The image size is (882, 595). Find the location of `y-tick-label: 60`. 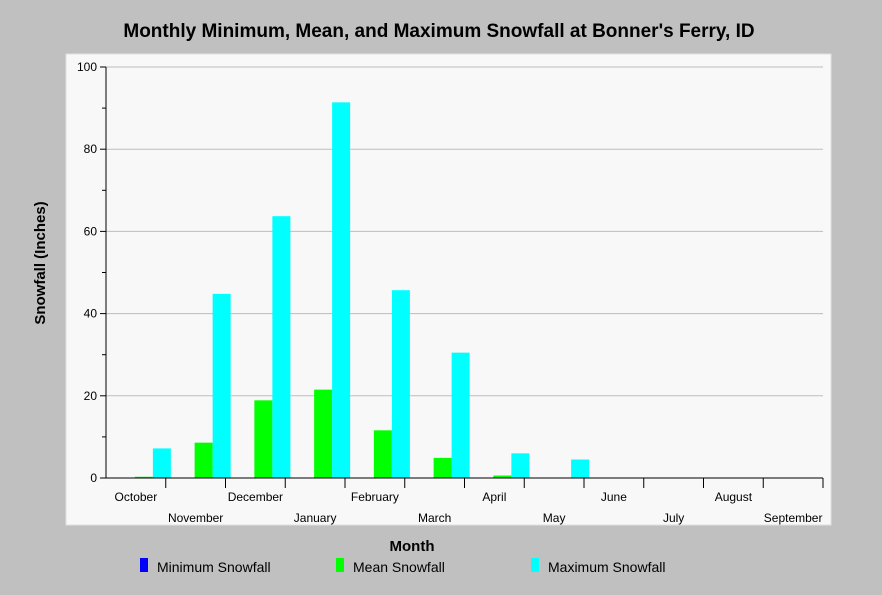

y-tick-label: 60 is located at coordinates (91, 231).